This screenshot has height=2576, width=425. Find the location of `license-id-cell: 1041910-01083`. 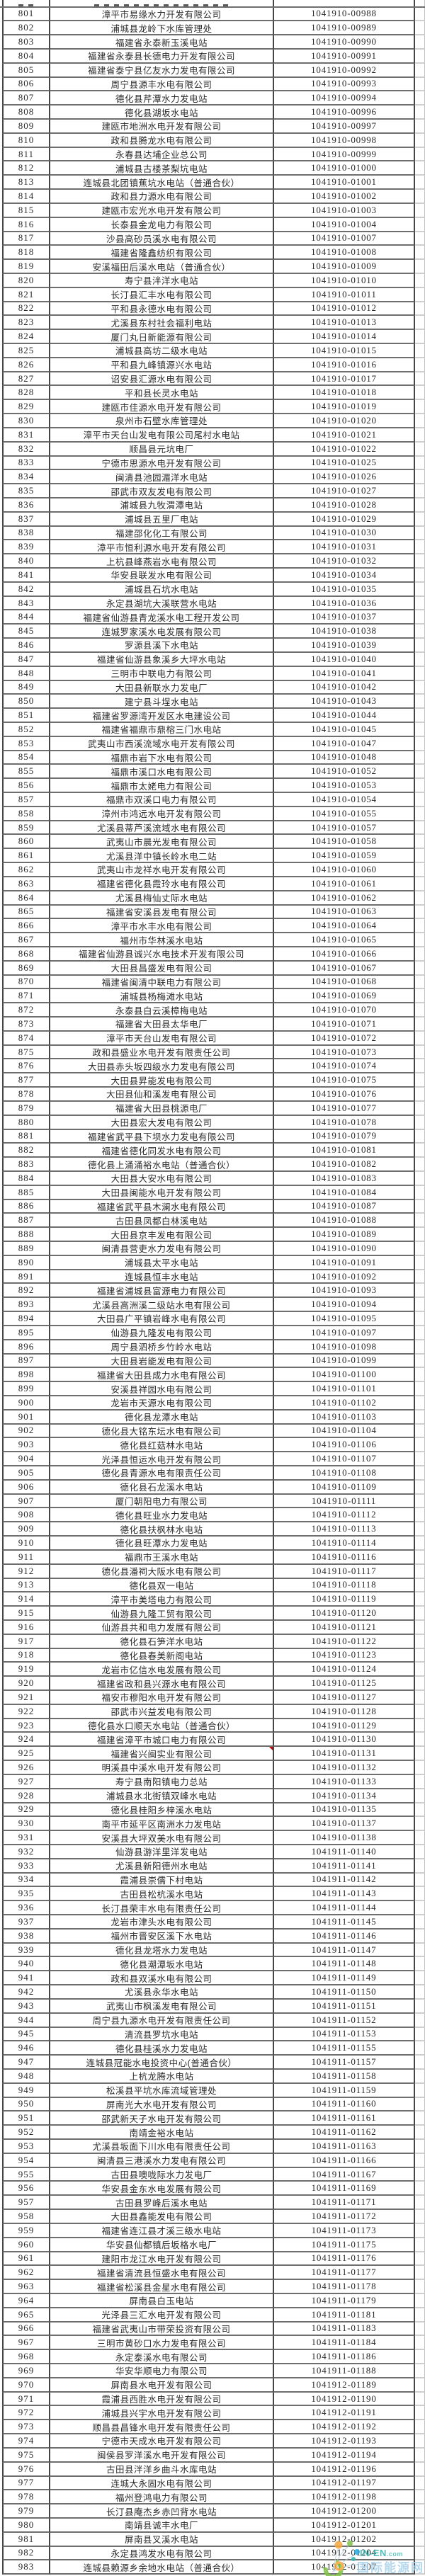

license-id-cell: 1041910-01083 is located at coordinates (344, 1178).